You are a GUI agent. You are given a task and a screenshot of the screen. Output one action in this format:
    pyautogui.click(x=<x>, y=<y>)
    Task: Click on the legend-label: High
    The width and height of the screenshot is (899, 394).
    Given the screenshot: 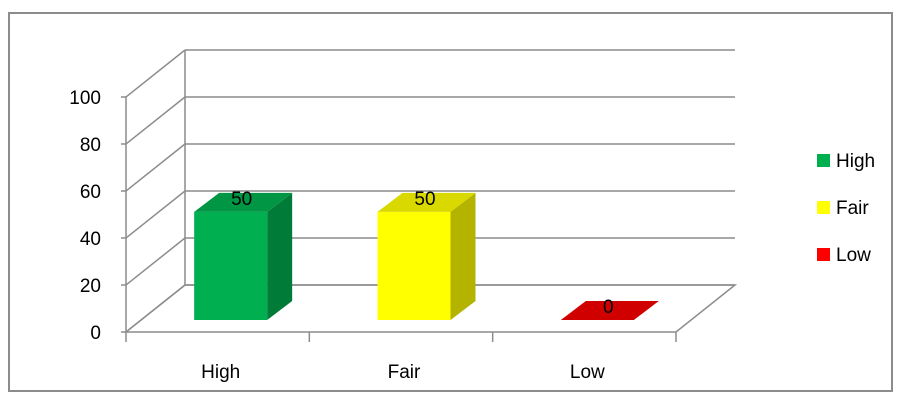 What is the action you would take?
    pyautogui.click(x=855, y=161)
    